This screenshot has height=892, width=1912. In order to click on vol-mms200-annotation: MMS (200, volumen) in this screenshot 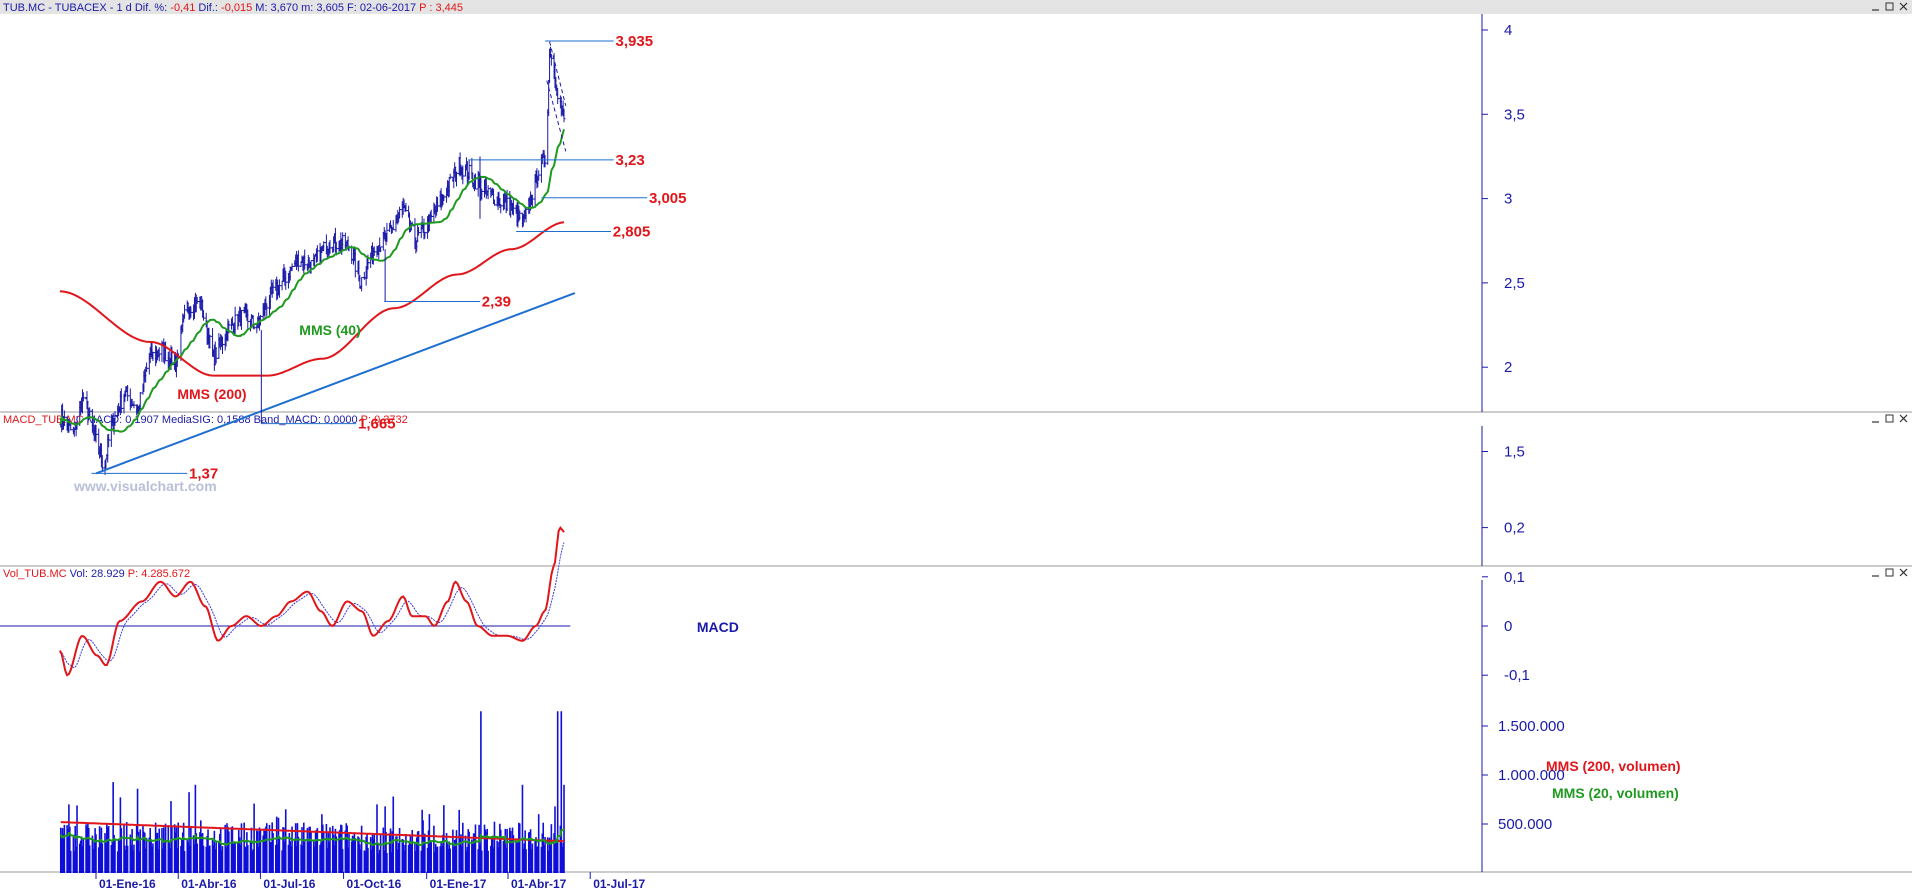, I will do `click(1613, 766)`.